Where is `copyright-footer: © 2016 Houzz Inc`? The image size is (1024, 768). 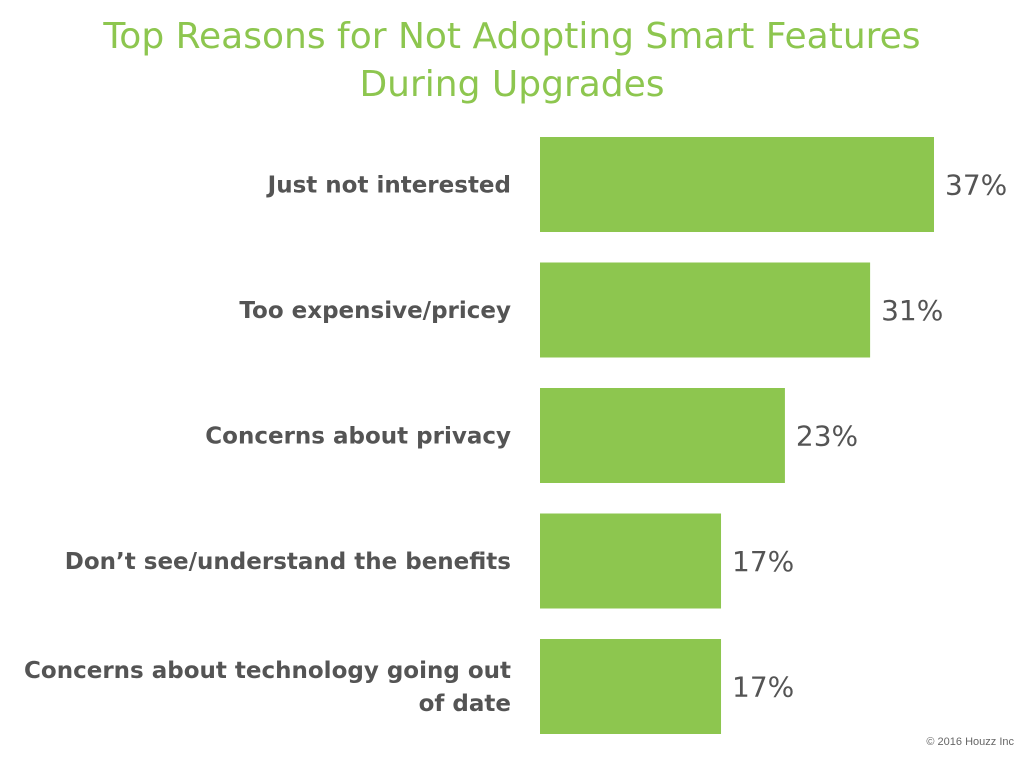 copyright-footer: © 2016 Houzz Inc is located at coordinates (970, 742).